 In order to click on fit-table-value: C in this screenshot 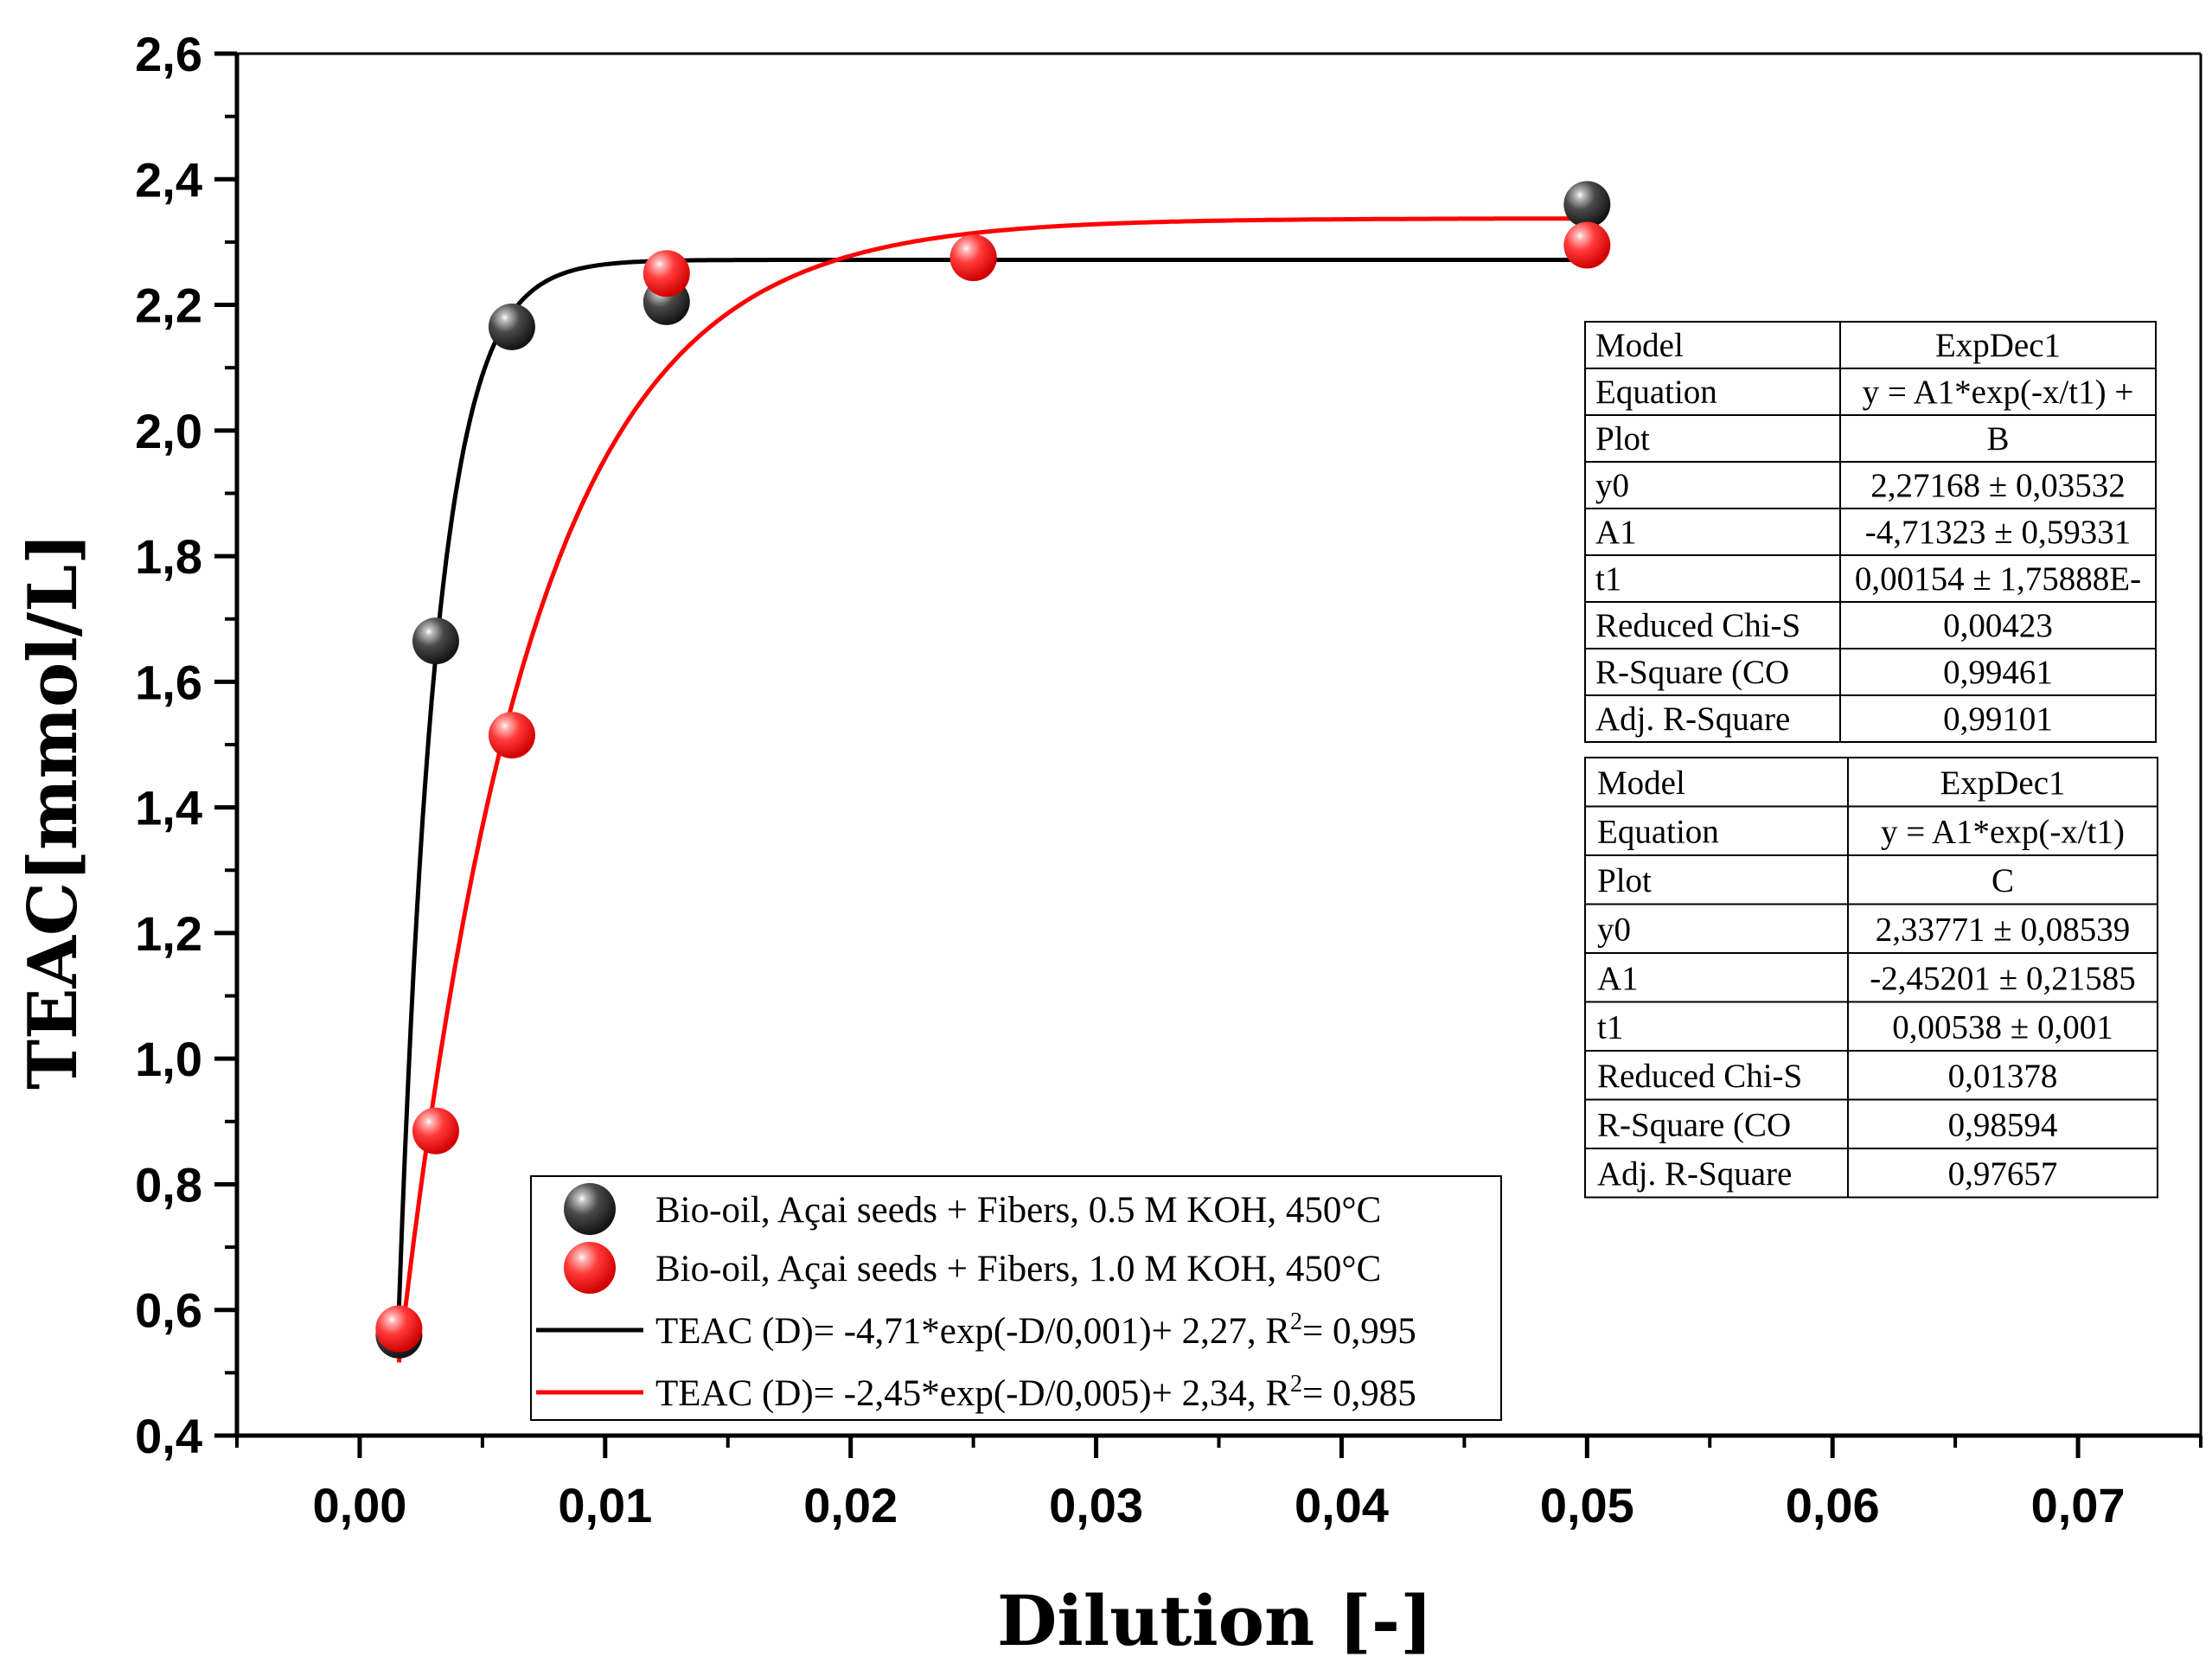, I will do `click(2002, 880)`.